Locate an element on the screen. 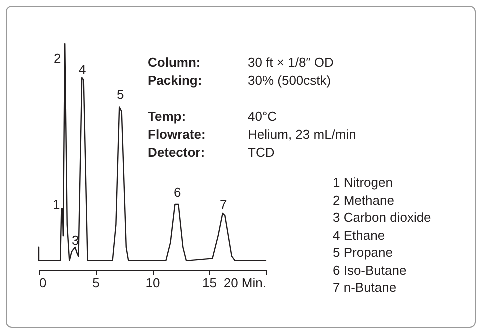 The height and width of the screenshot is (336, 484). annotation: Helium, 23 mL/min is located at coordinates (302, 134).